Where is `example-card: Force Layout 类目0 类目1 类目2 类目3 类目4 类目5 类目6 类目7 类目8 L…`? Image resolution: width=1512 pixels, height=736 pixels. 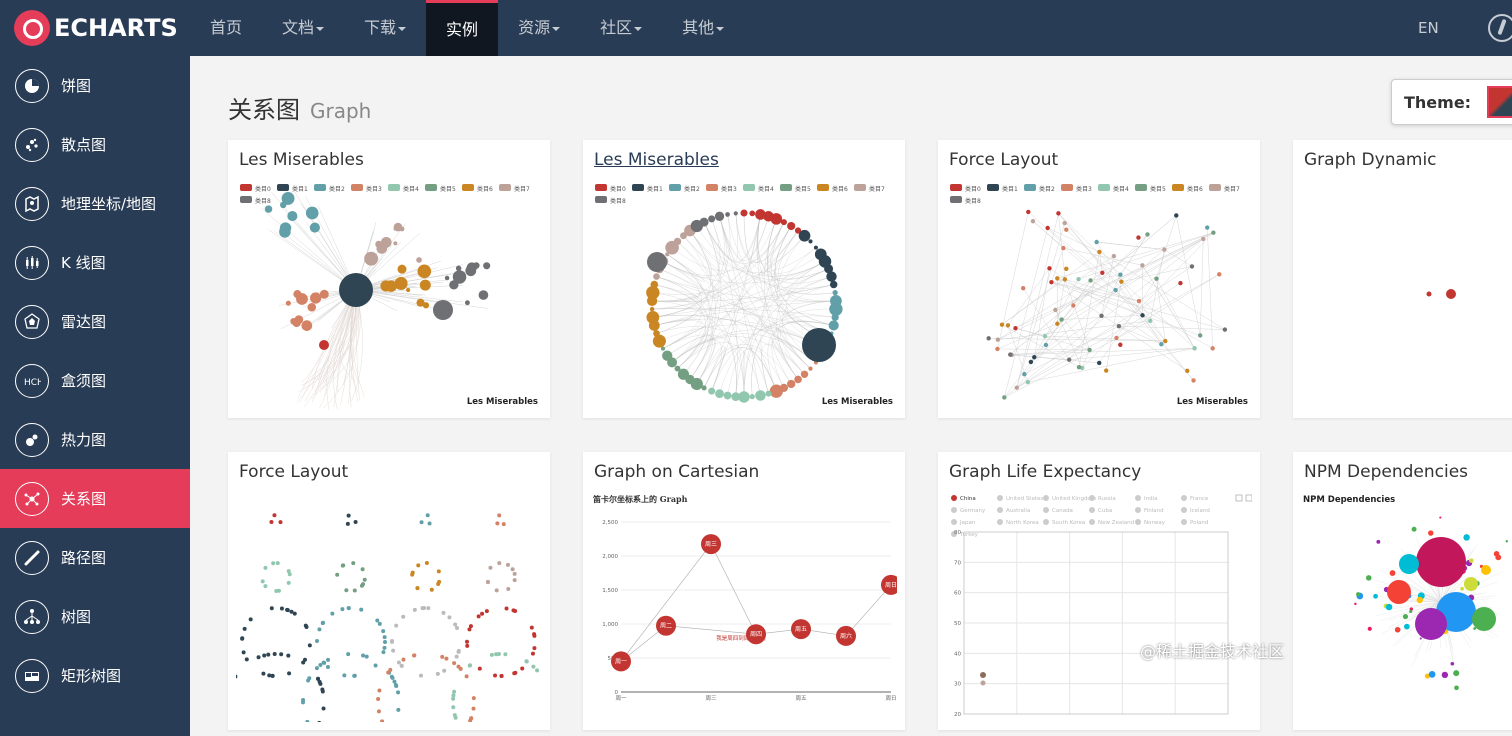
example-card: Force Layout 类目0 类目1 类目2 类目3 类目4 类目5 类目6 类目7 类目8 L… is located at coordinates (1099, 279).